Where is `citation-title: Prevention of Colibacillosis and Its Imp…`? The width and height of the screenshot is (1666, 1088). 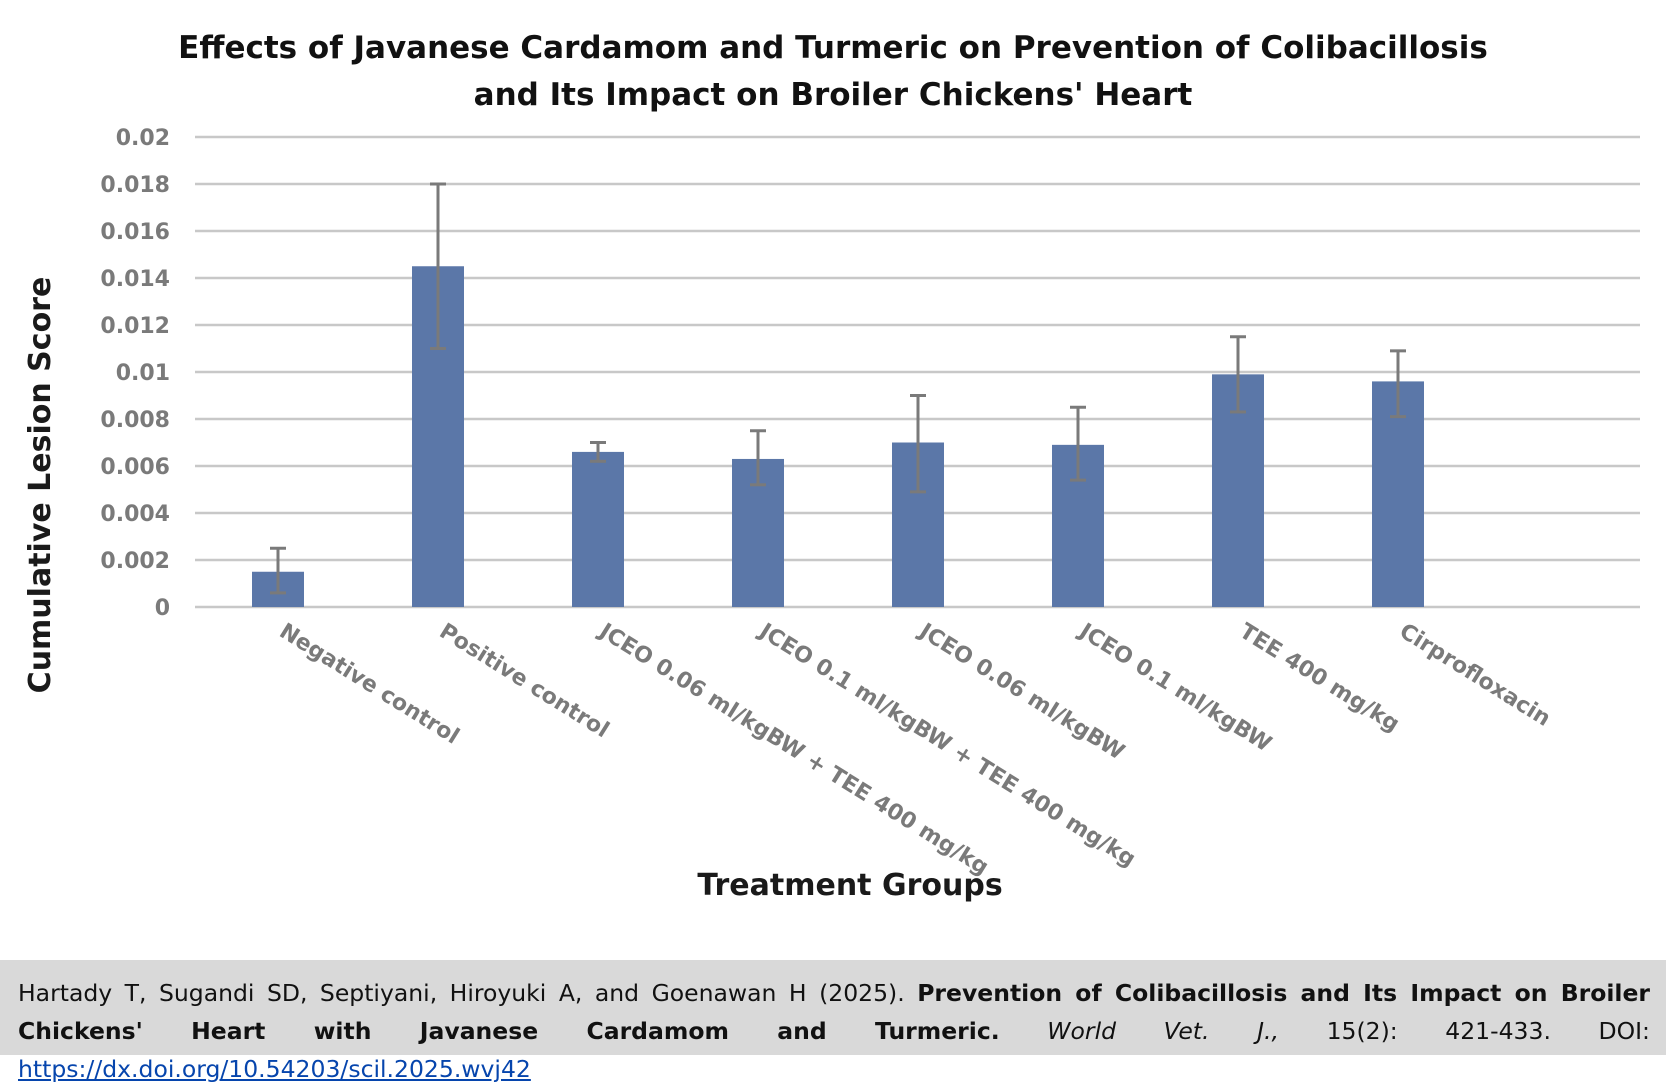
citation-title: Prevention of Colibacillosis and Its Imp… is located at coordinates (834, 1012).